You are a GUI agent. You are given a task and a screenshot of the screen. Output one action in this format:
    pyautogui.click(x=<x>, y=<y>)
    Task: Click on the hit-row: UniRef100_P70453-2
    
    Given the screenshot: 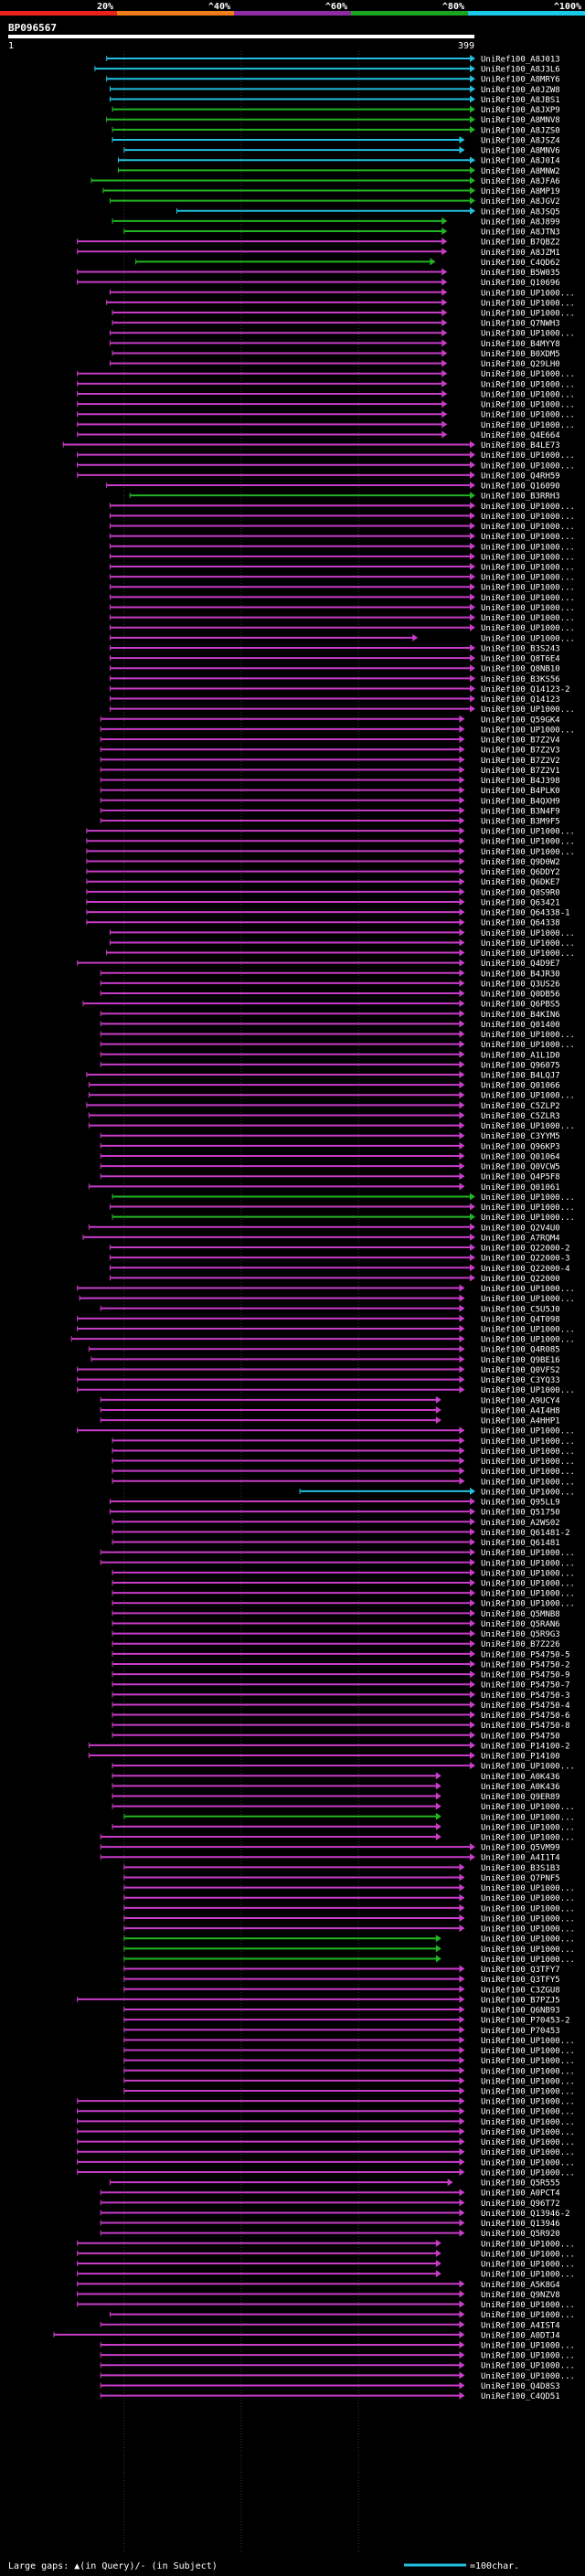 What is the action you would take?
    pyautogui.click(x=346, y=2021)
    